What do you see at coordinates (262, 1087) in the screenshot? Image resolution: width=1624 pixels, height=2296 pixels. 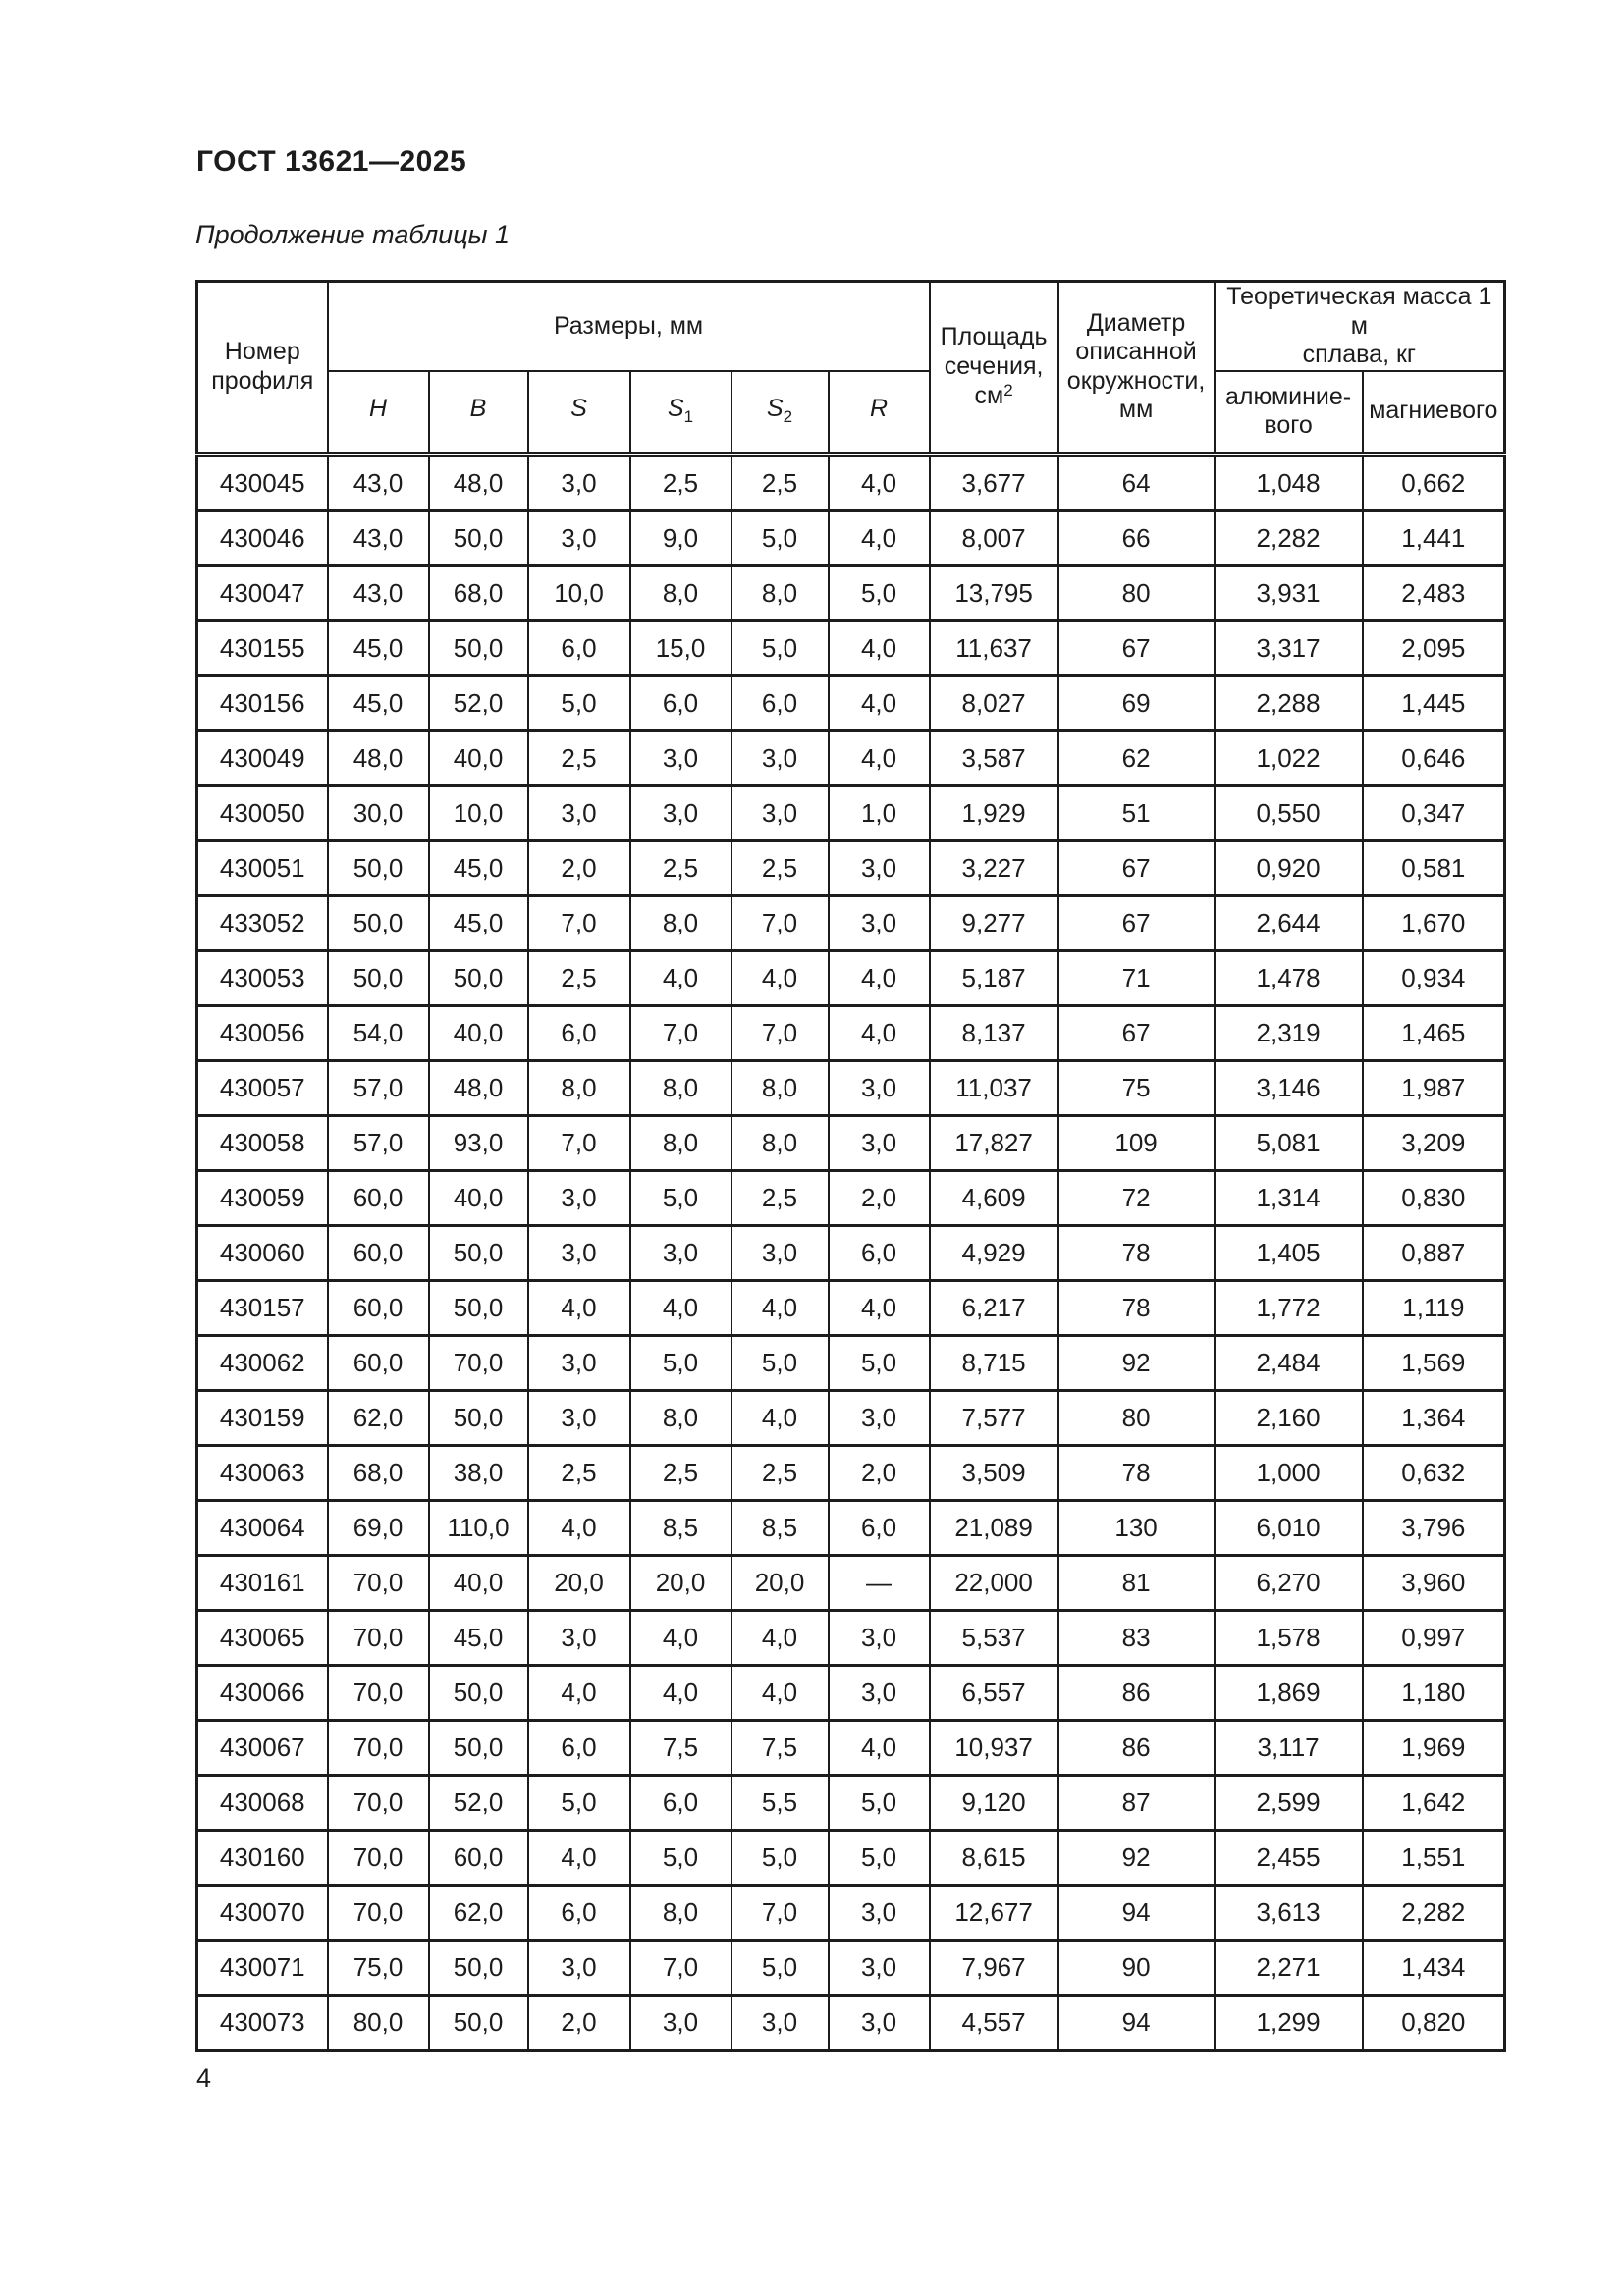 I see `cell-profile-number: 430057` at bounding box center [262, 1087].